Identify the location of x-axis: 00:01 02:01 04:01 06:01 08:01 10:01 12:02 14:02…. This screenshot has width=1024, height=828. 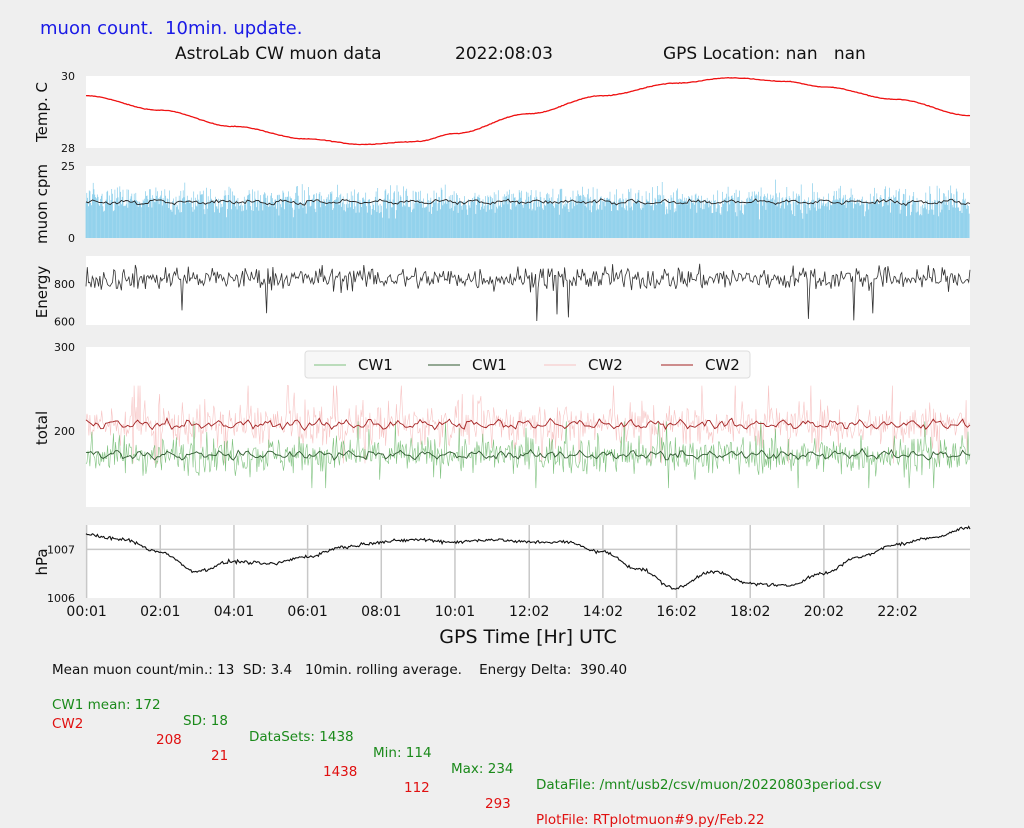
(491, 626).